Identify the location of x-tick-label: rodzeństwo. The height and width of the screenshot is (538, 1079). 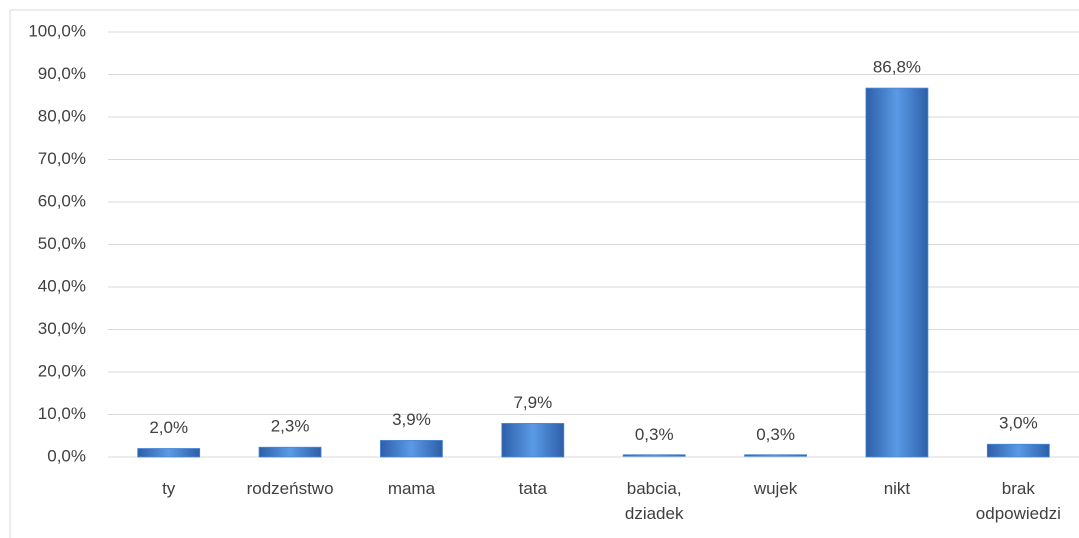
(290, 488).